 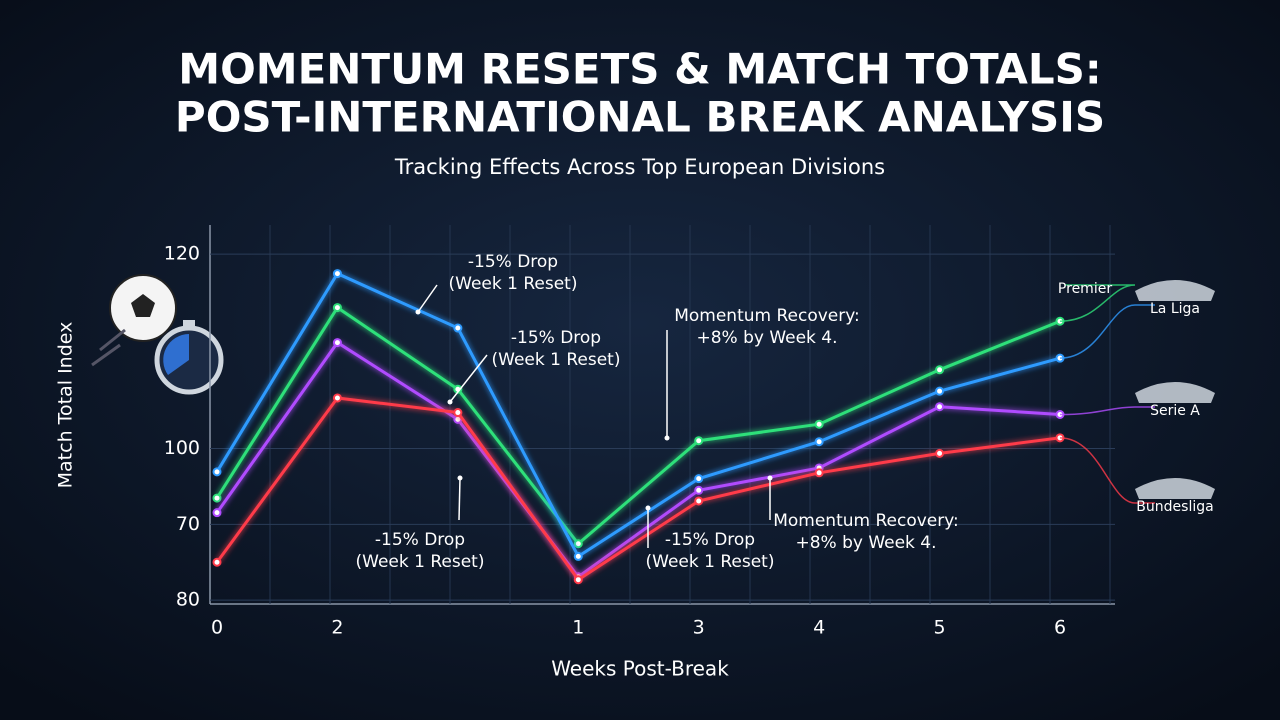 What do you see at coordinates (157, 334) in the screenshot?
I see `decor` at bounding box center [157, 334].